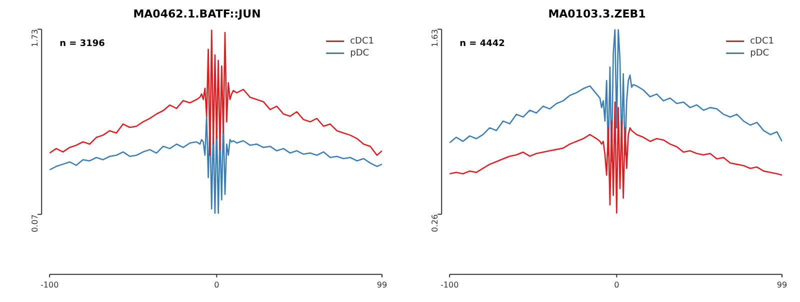  What do you see at coordinates (35, 223) in the screenshot?
I see `y-tick-label: 0.07` at bounding box center [35, 223].